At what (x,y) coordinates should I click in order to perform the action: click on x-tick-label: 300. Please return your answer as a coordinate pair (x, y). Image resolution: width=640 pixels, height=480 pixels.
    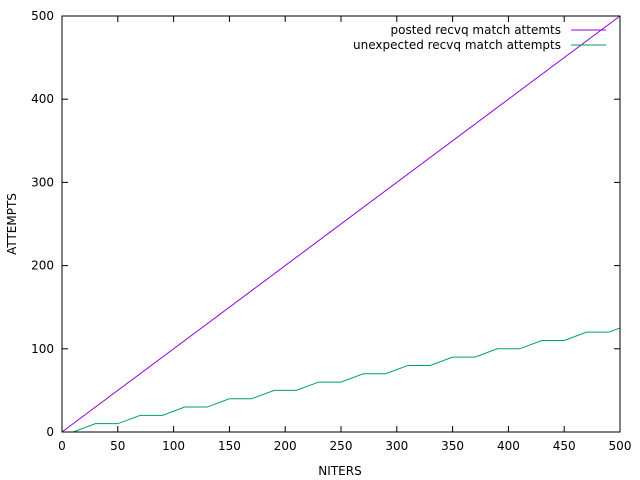
    Looking at the image, I should click on (396, 446).